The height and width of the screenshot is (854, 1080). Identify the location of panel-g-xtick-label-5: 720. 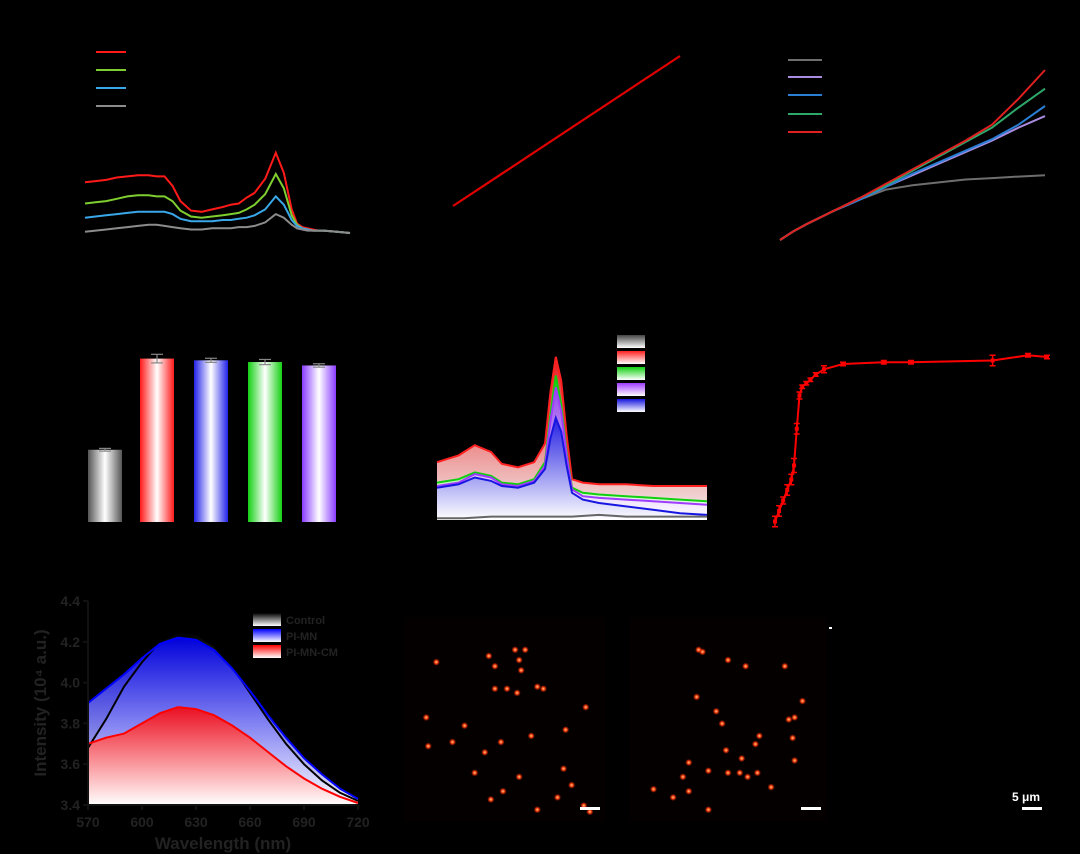
(358, 822).